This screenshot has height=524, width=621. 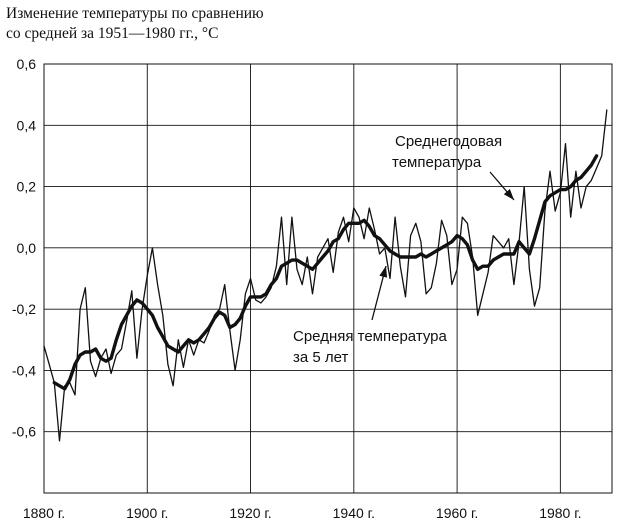 What do you see at coordinates (354, 513) in the screenshot?
I see `x-tick-label: 1940 г.` at bounding box center [354, 513].